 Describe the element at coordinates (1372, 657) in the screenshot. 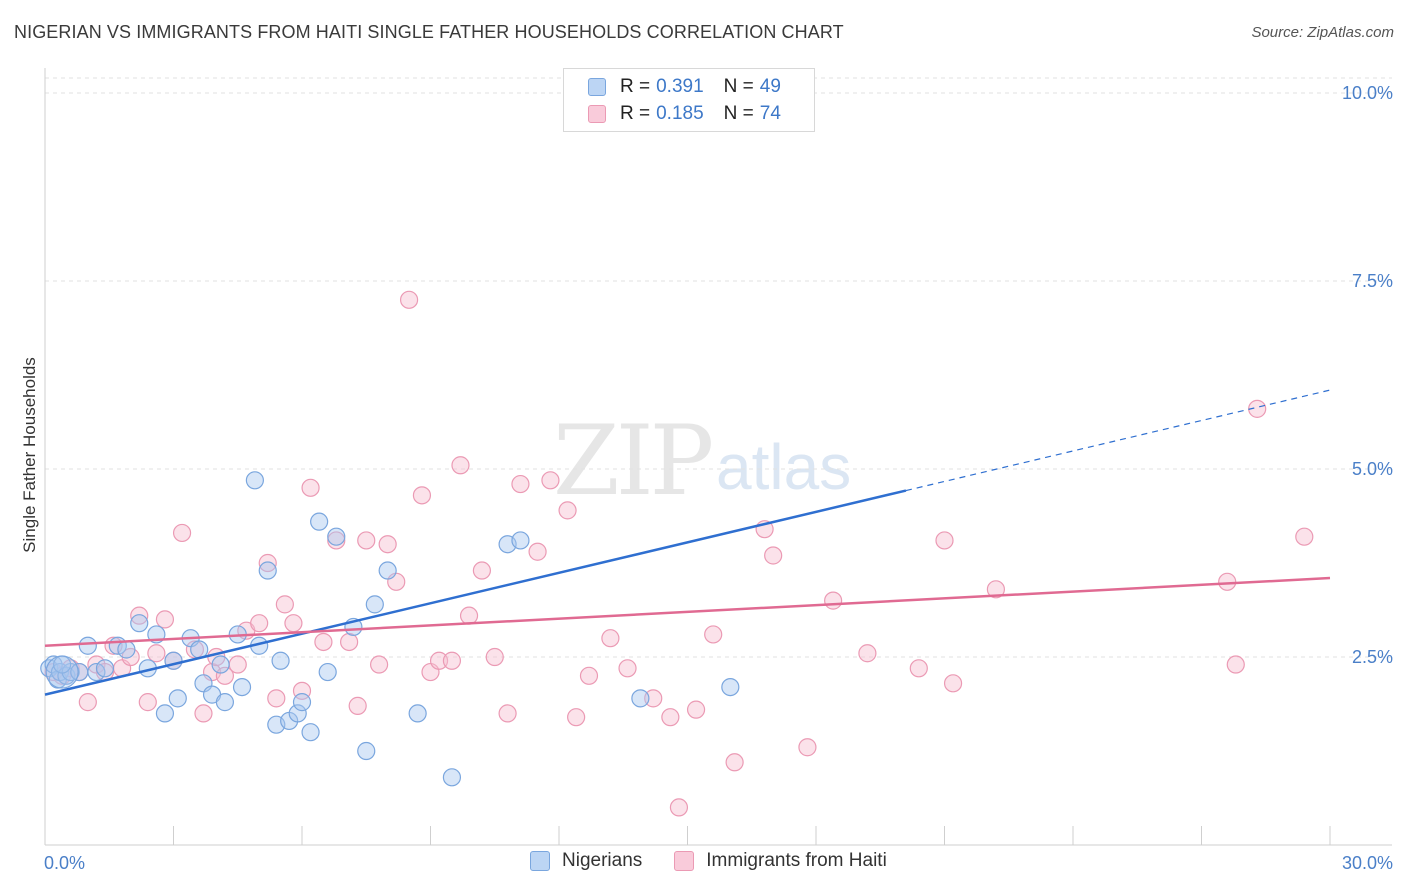

I see `y-tick-label: 2.5%` at that location.